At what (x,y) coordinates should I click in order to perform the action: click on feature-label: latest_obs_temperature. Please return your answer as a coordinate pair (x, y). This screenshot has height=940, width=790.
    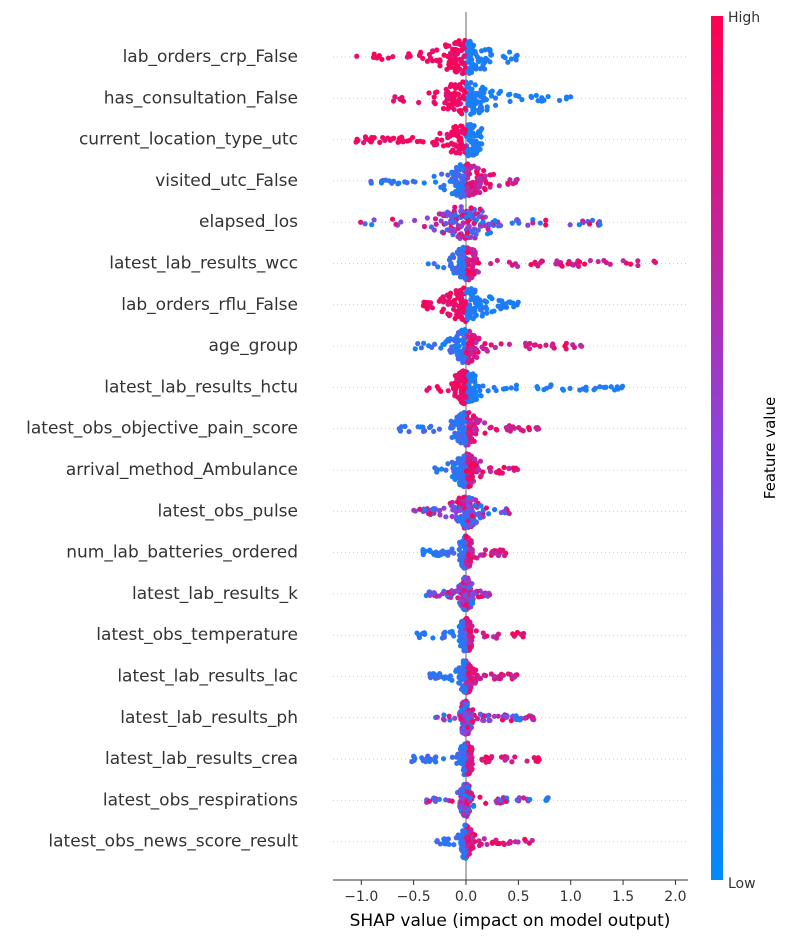
    Looking at the image, I should click on (197, 635).